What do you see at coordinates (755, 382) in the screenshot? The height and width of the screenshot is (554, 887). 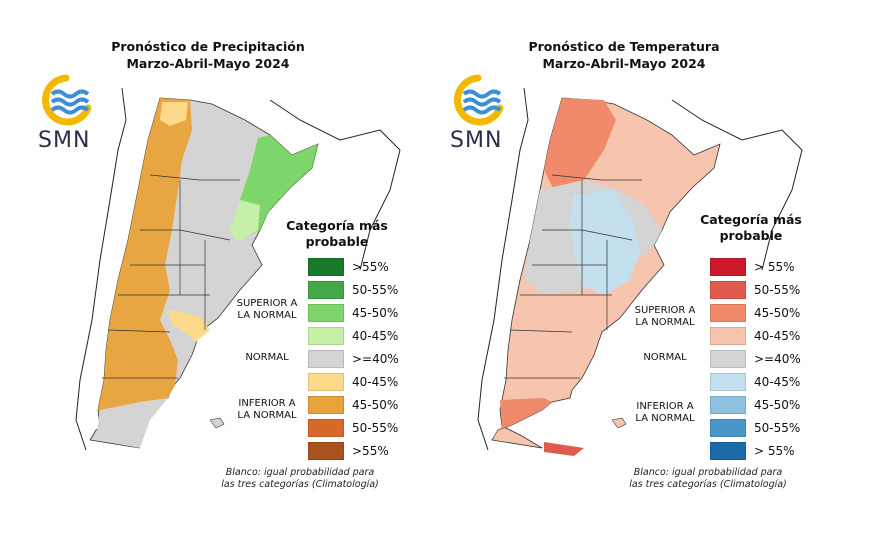 I see `temp-legend-item: 40-45%` at bounding box center [755, 382].